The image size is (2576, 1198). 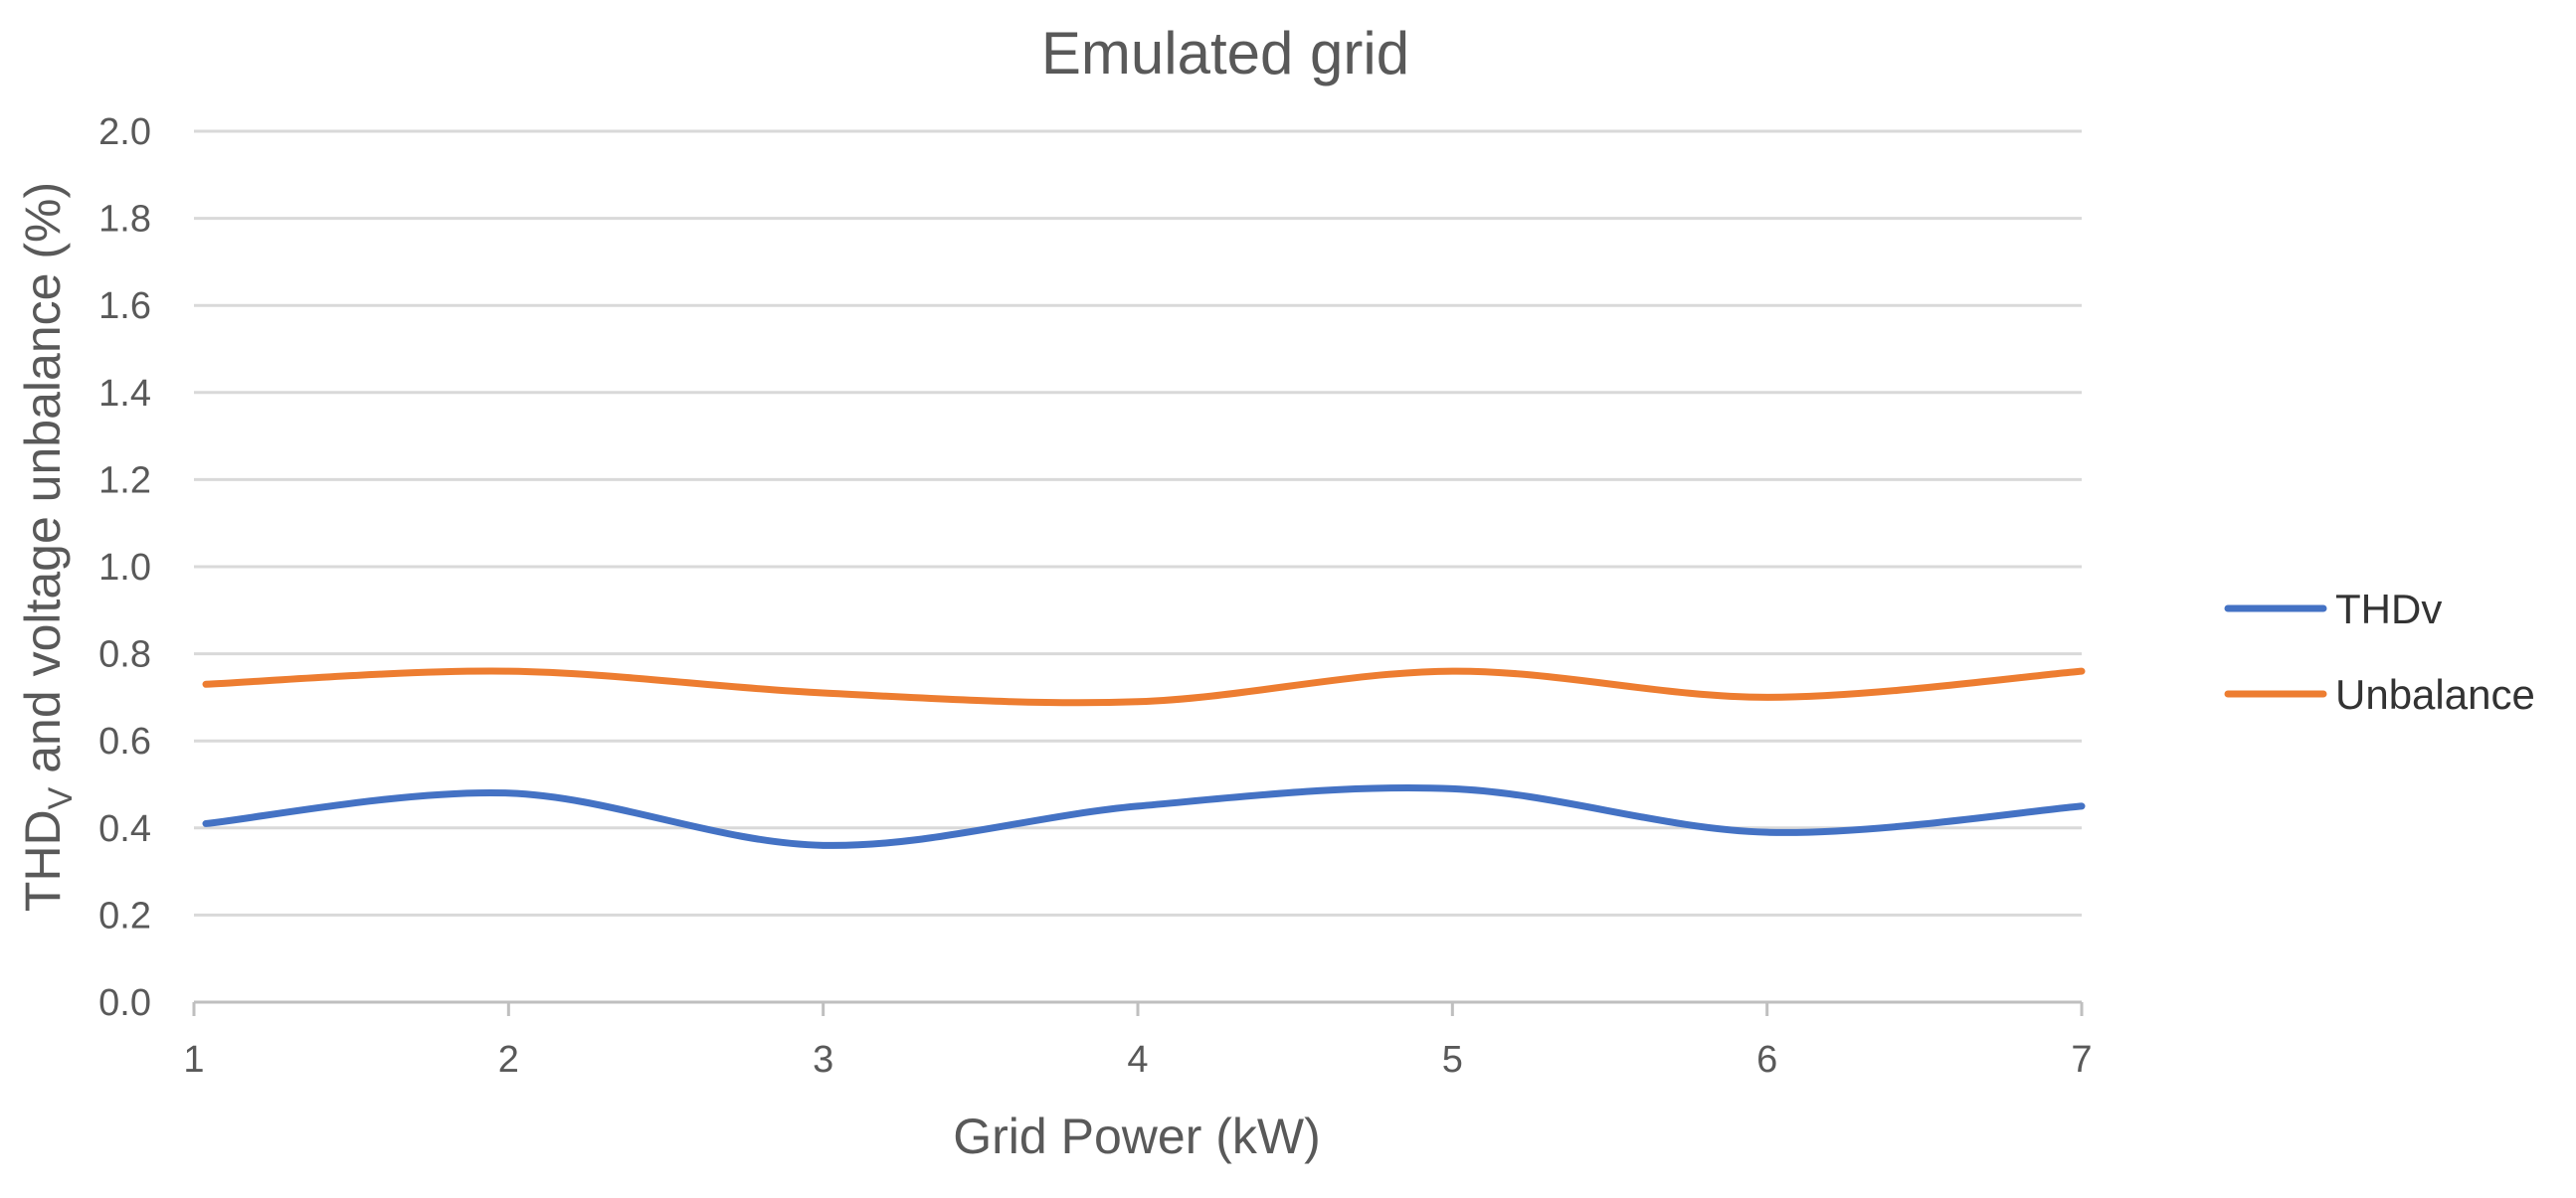 What do you see at coordinates (1138, 1008) in the screenshot?
I see `x-axis` at bounding box center [1138, 1008].